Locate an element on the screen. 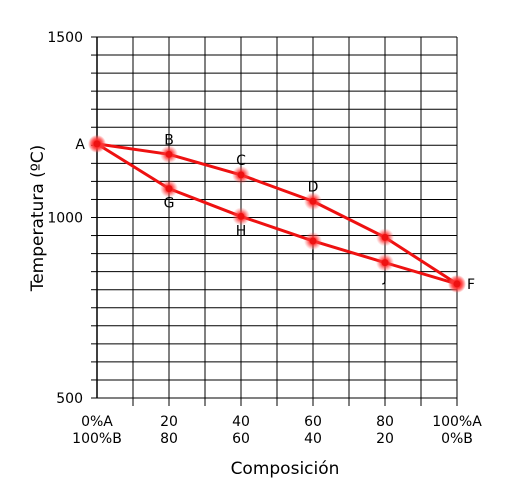  x-tick-label-top: 0%A is located at coordinates (97, 422).